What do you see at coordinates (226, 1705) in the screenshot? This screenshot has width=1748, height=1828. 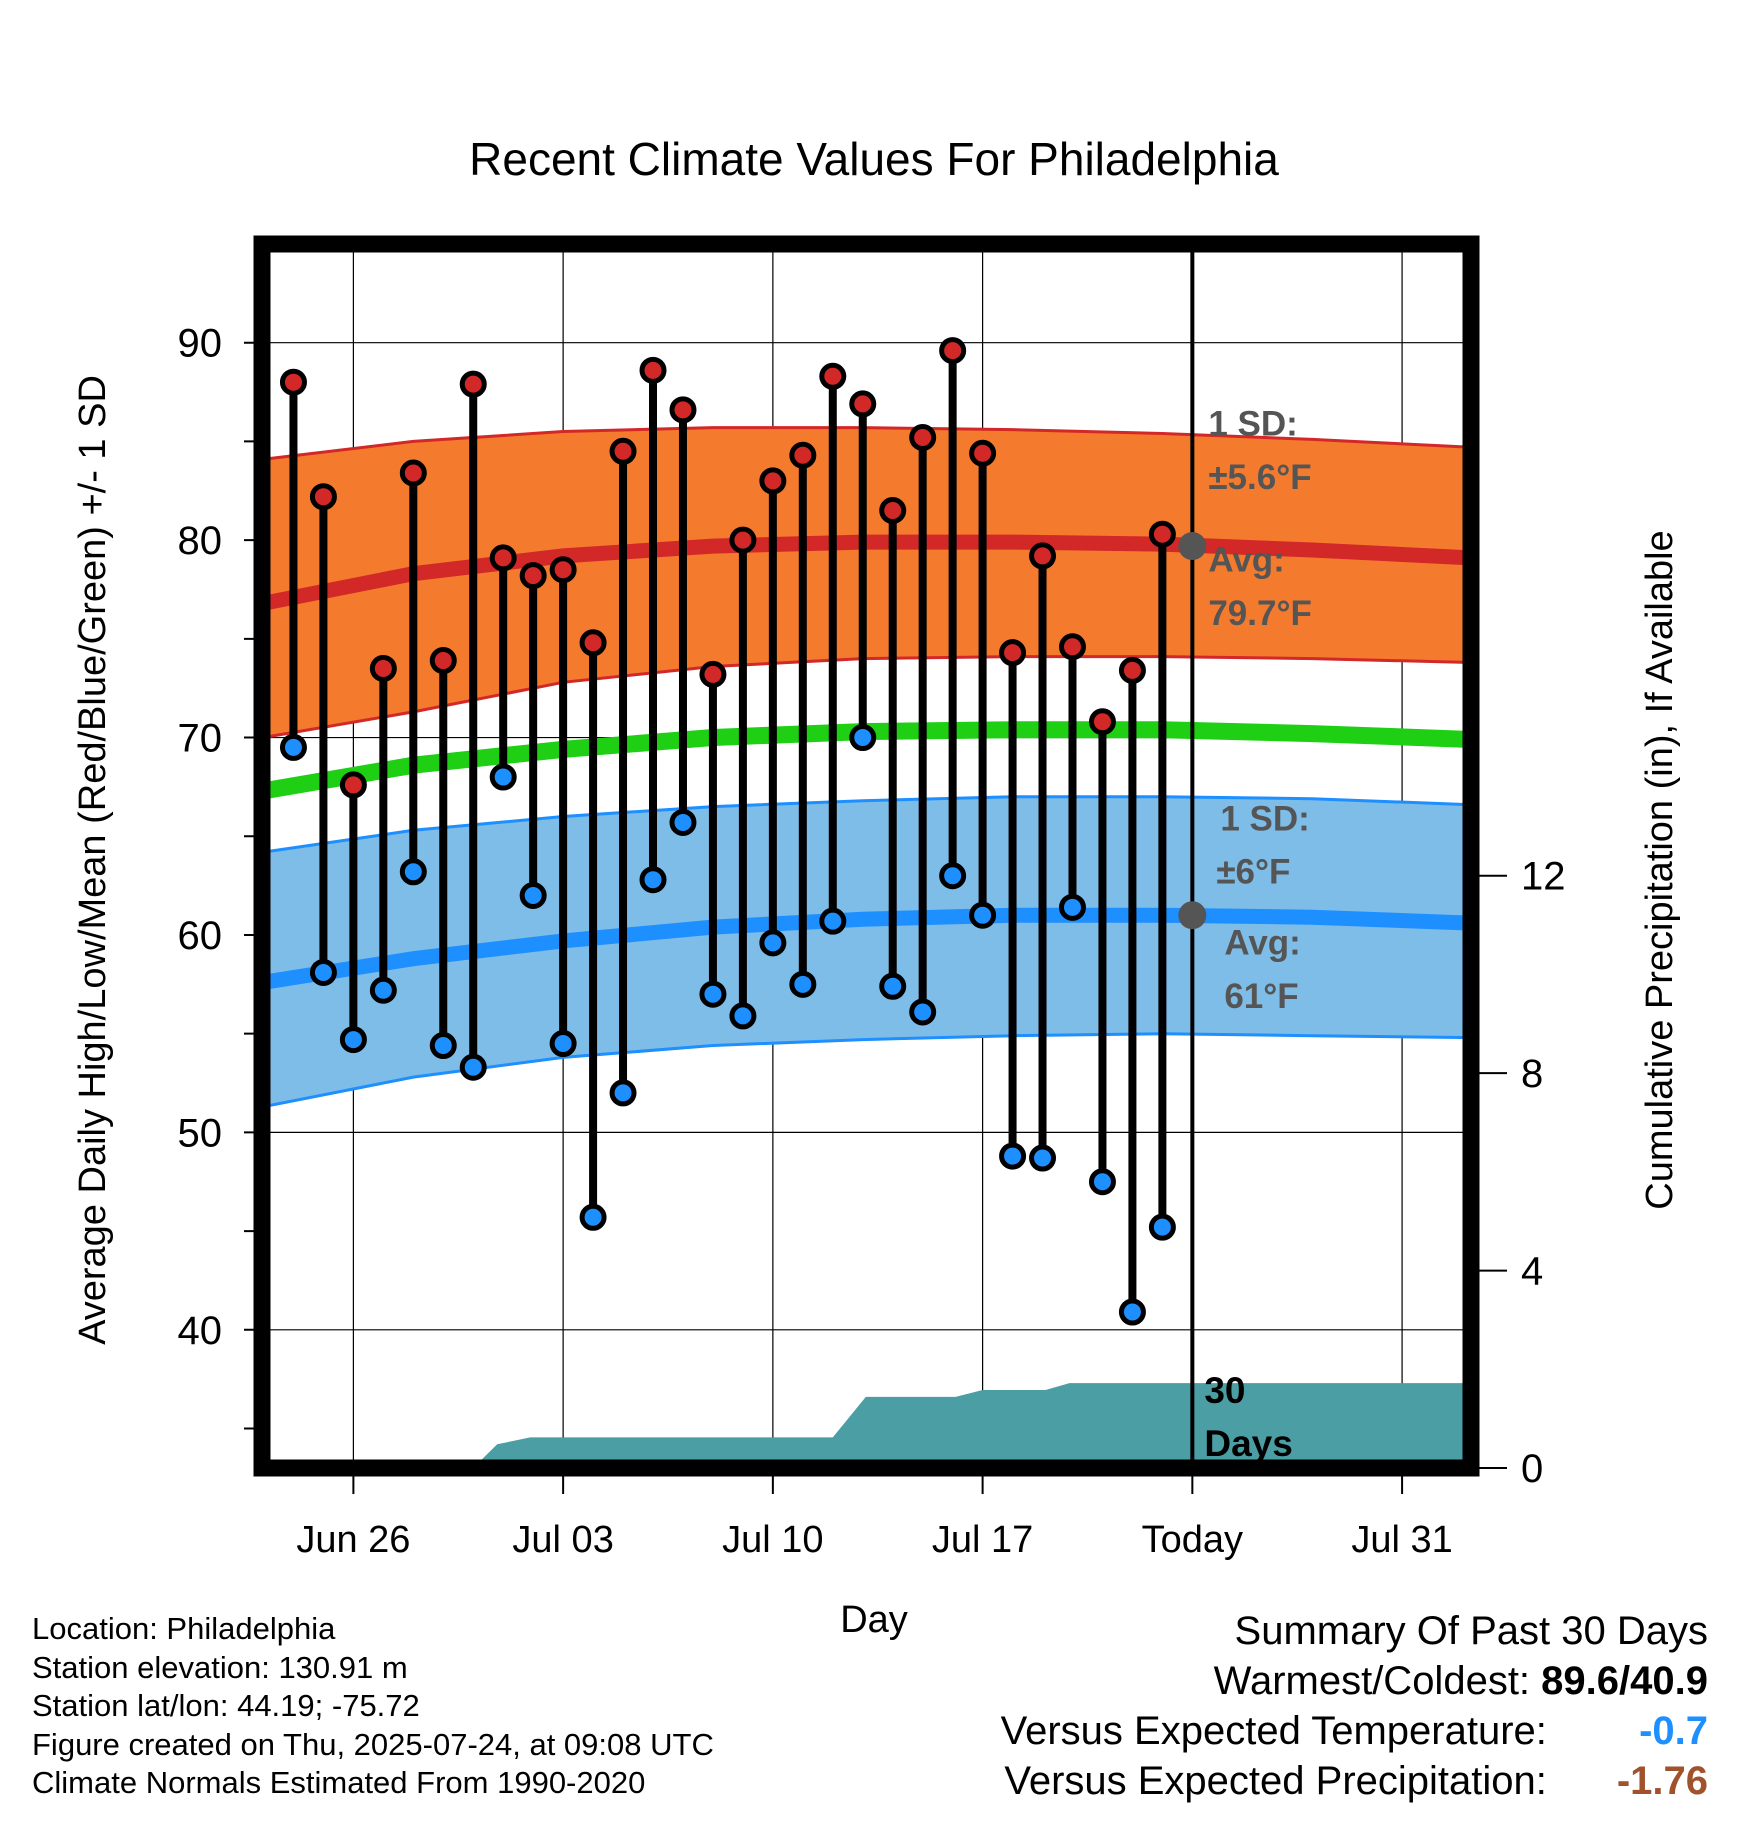 I see `latlon-text: Station lat/lon: 44.19; -75.72` at bounding box center [226, 1705].